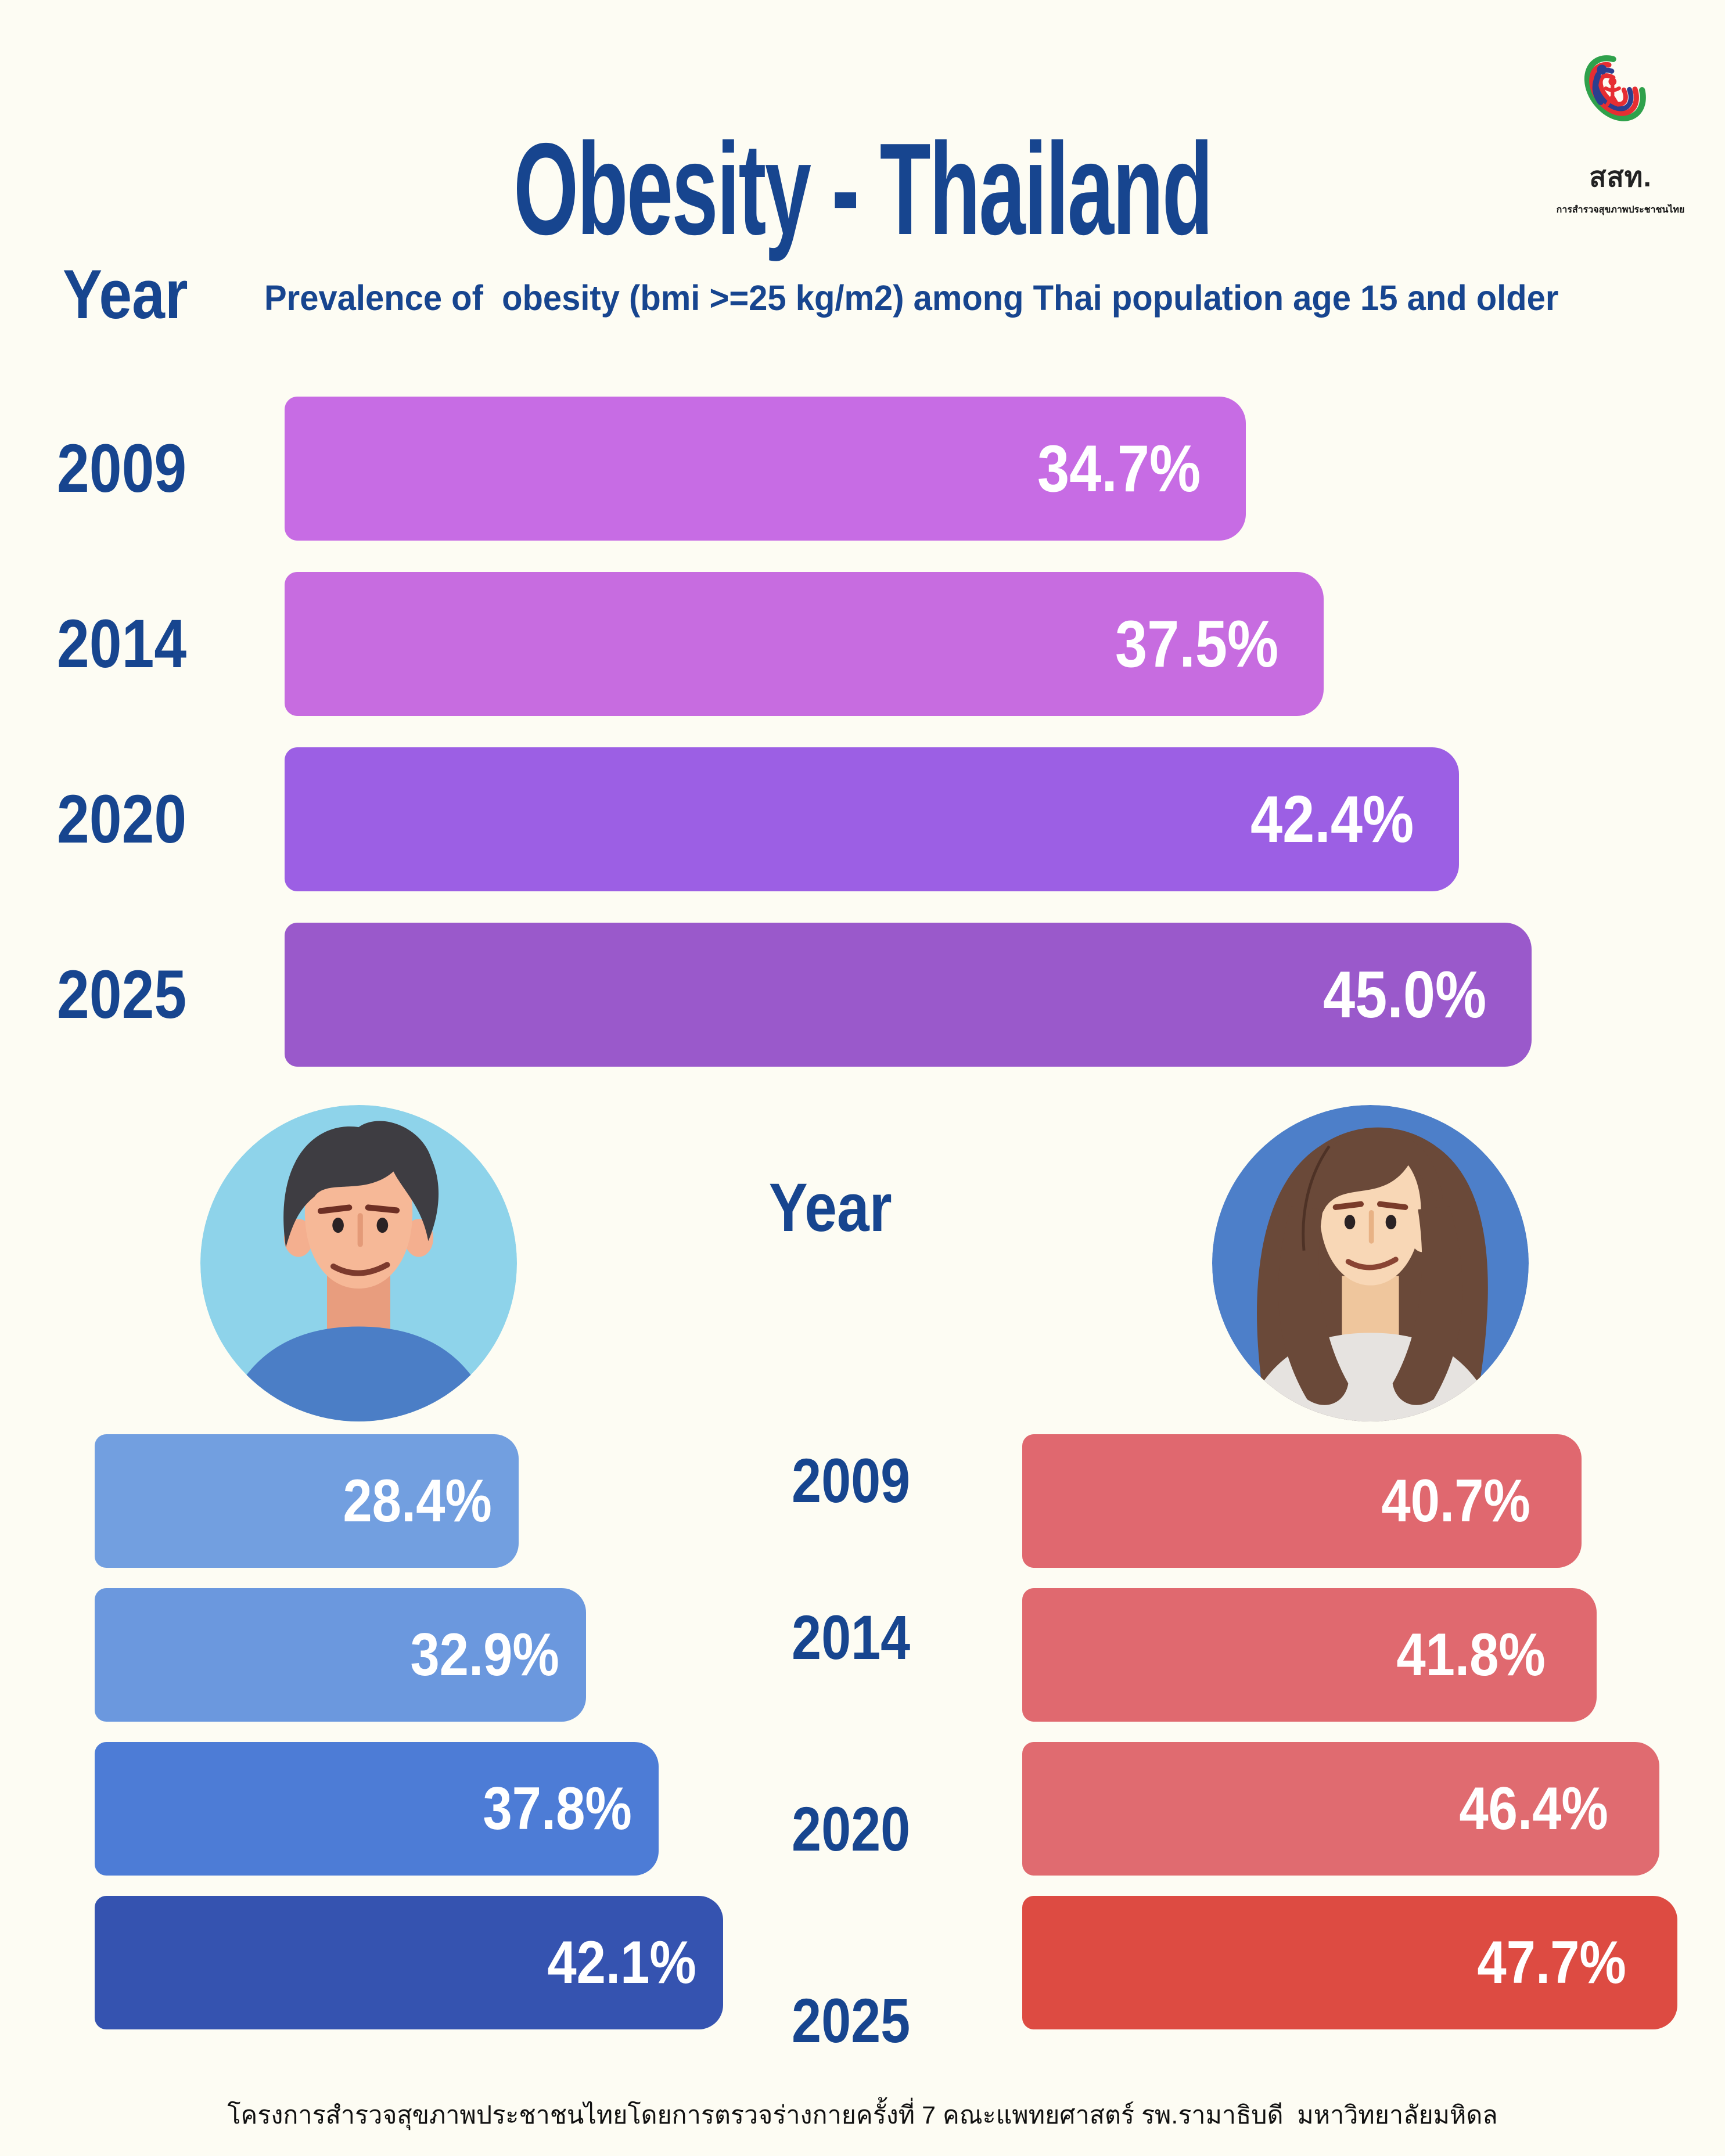 Image resolution: width=1725 pixels, height=2156 pixels. What do you see at coordinates (122, 468) in the screenshot?
I see `overall-year-label-2009: 2009` at bounding box center [122, 468].